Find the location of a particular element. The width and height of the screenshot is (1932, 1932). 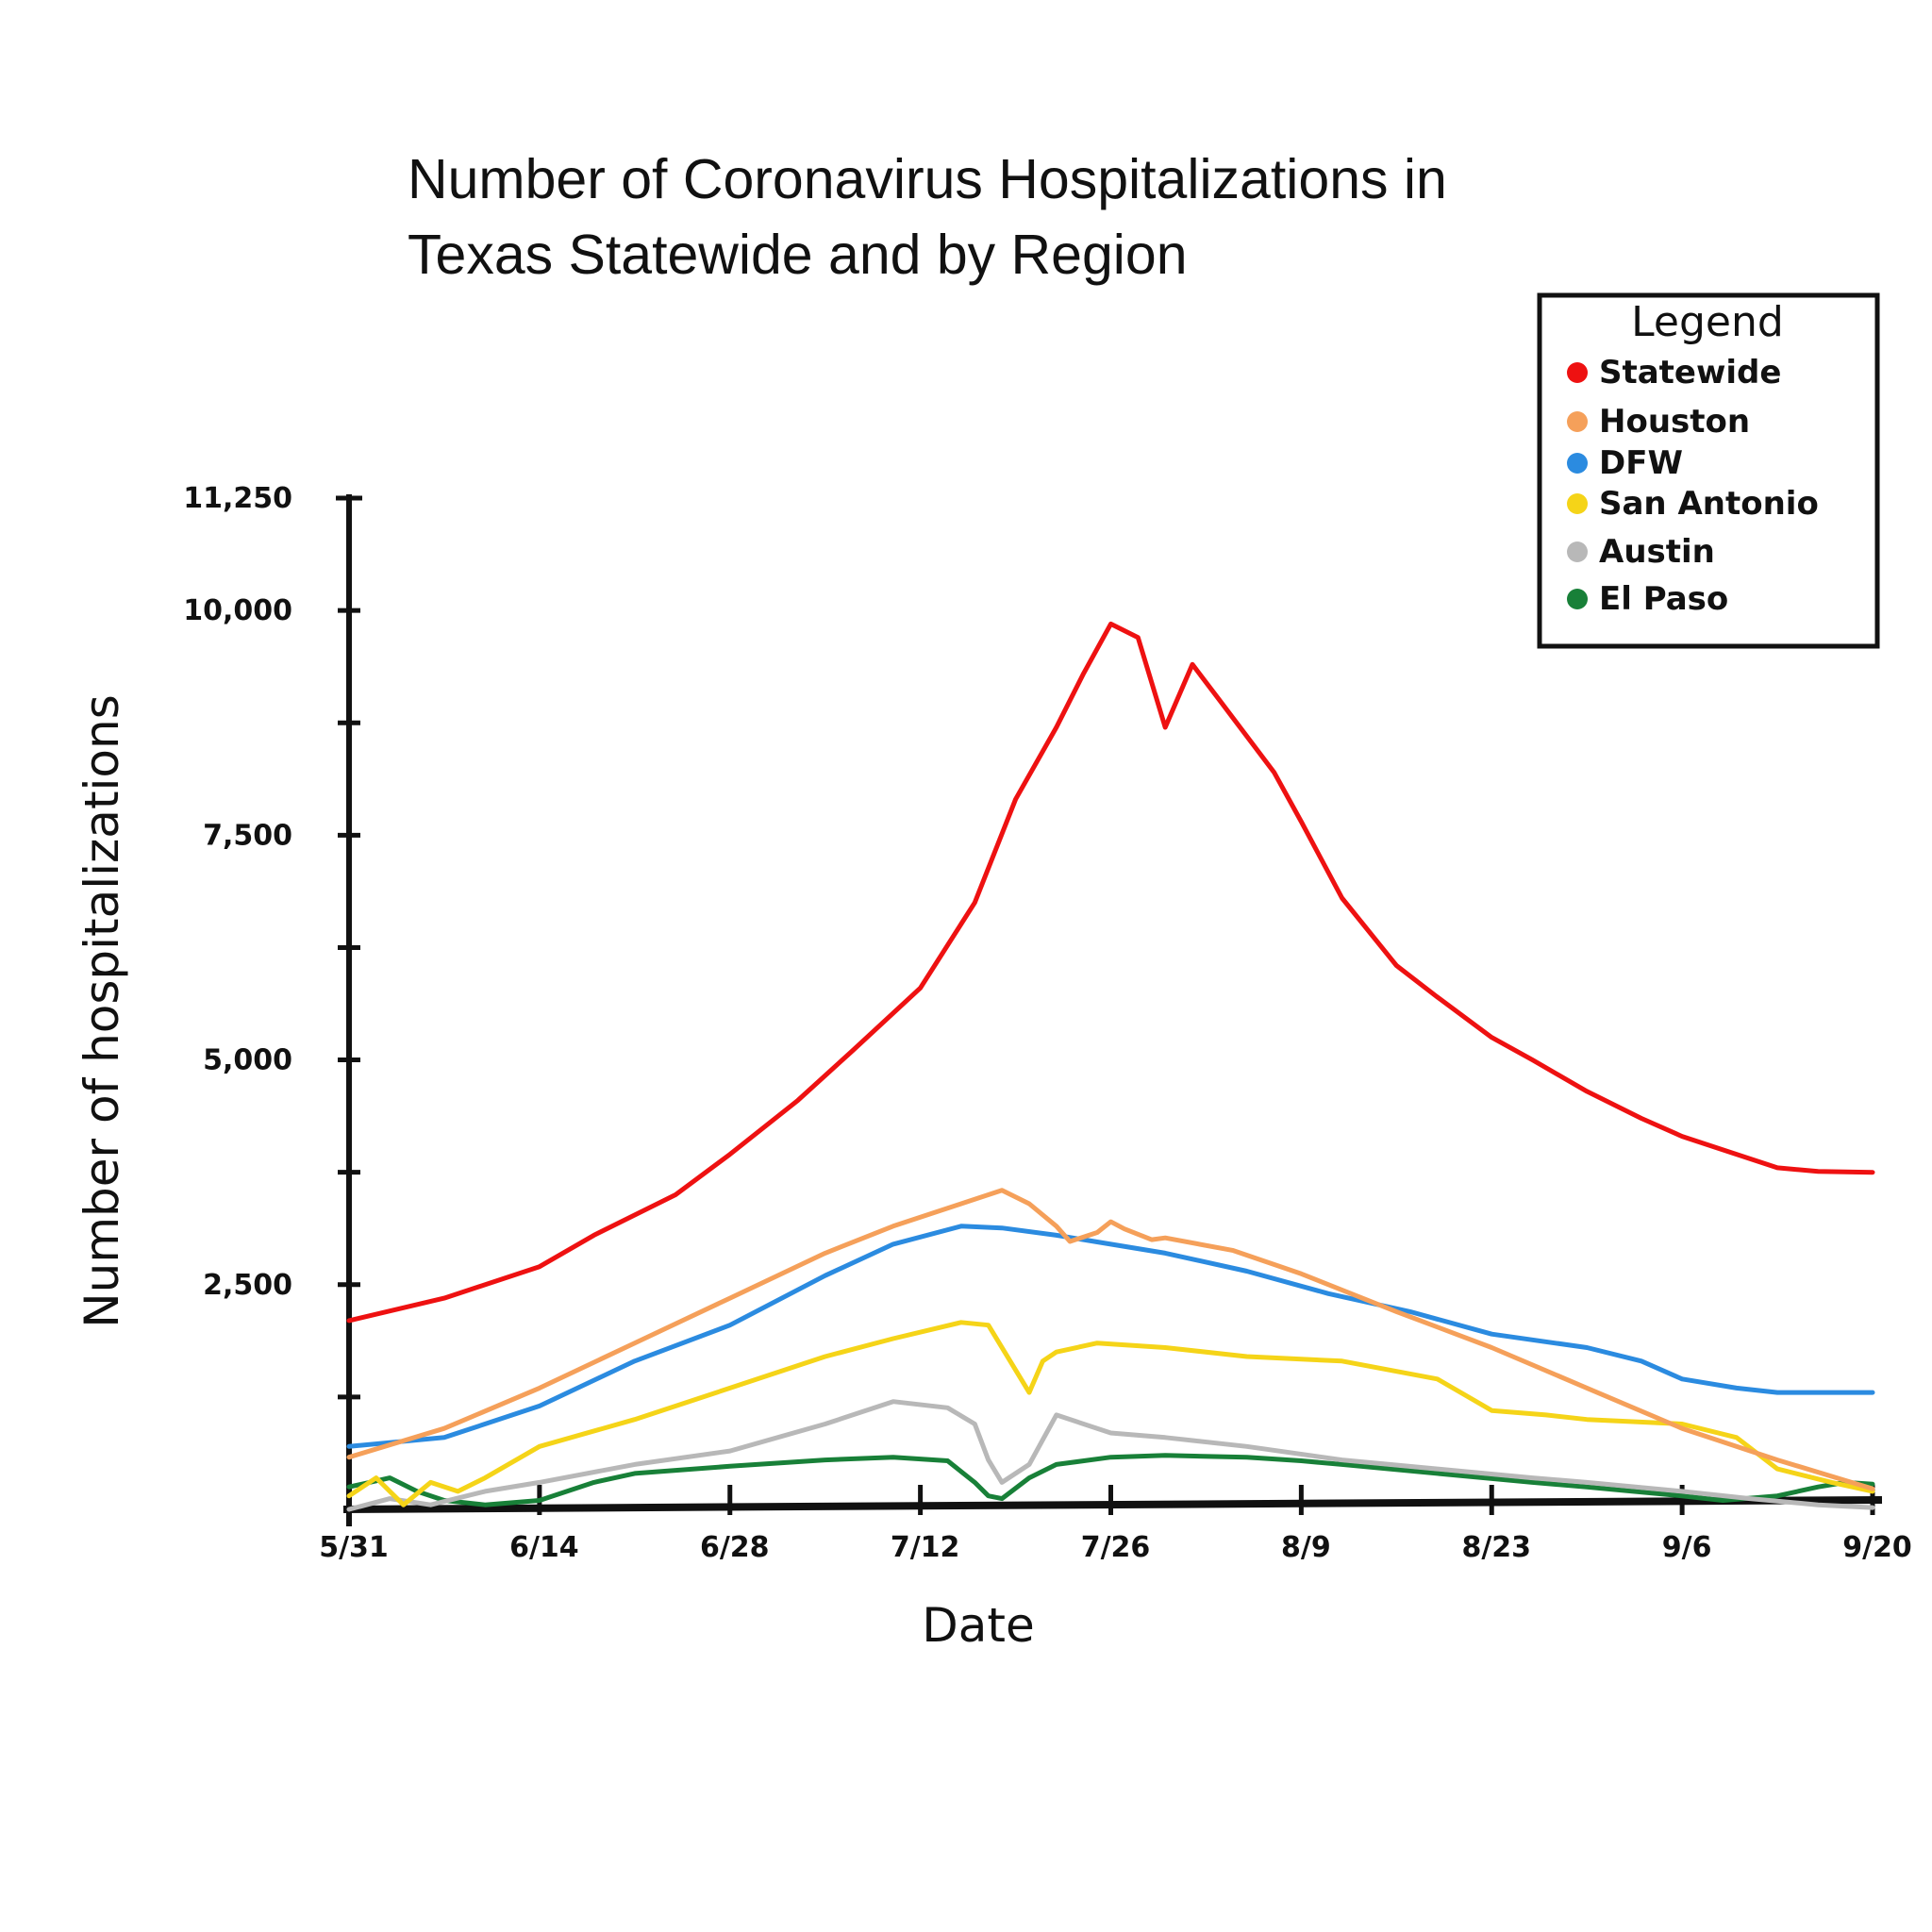

x-tick-label: 6/28 is located at coordinates (735, 1547).